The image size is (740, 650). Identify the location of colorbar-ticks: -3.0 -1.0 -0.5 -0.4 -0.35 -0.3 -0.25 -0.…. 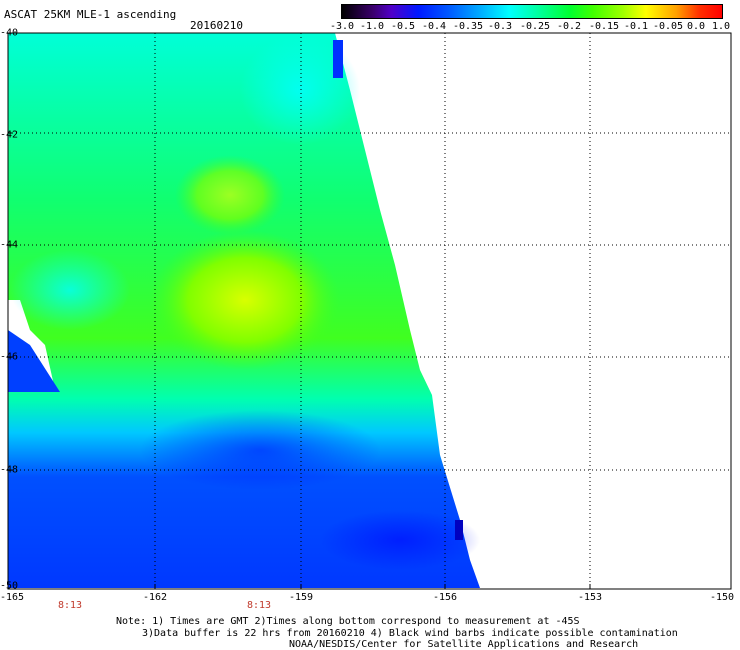
(530, 28).